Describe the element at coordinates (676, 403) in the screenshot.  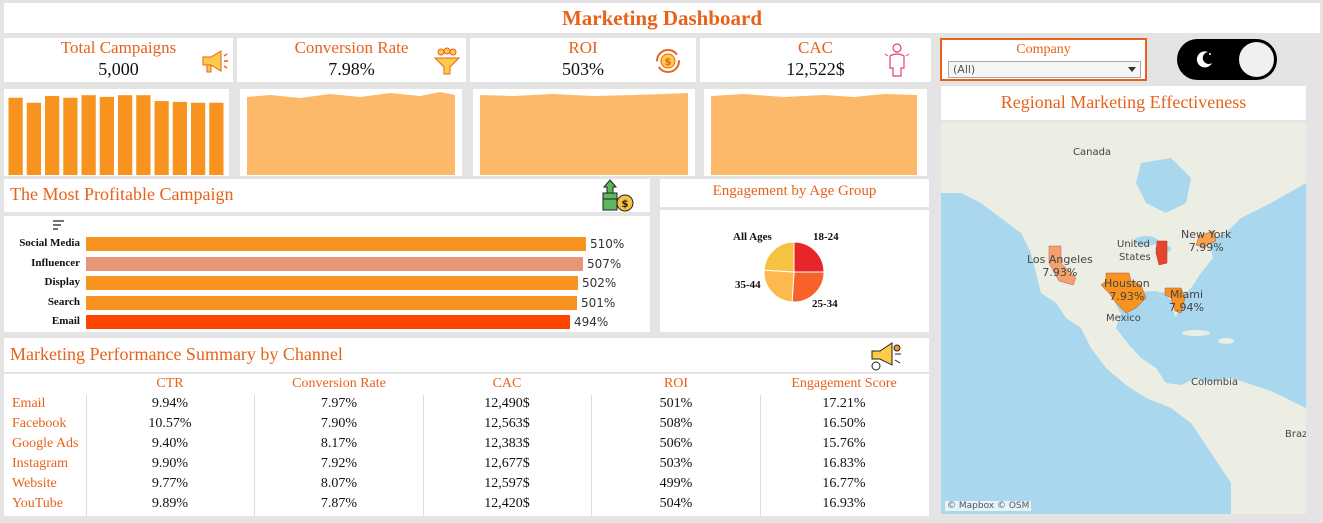
I see `table-cell: 501%` at that location.